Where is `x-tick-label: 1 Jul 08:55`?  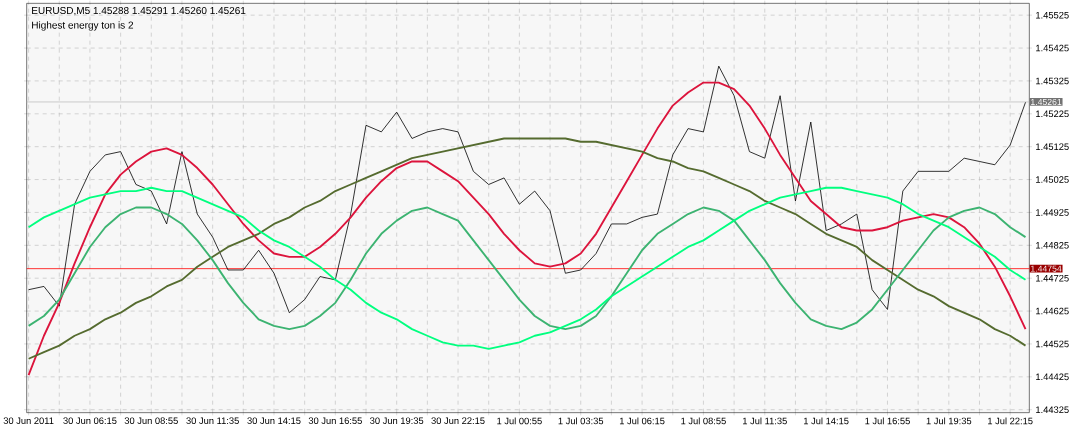 x-tick-label: 1 Jul 08:55 is located at coordinates (703, 421).